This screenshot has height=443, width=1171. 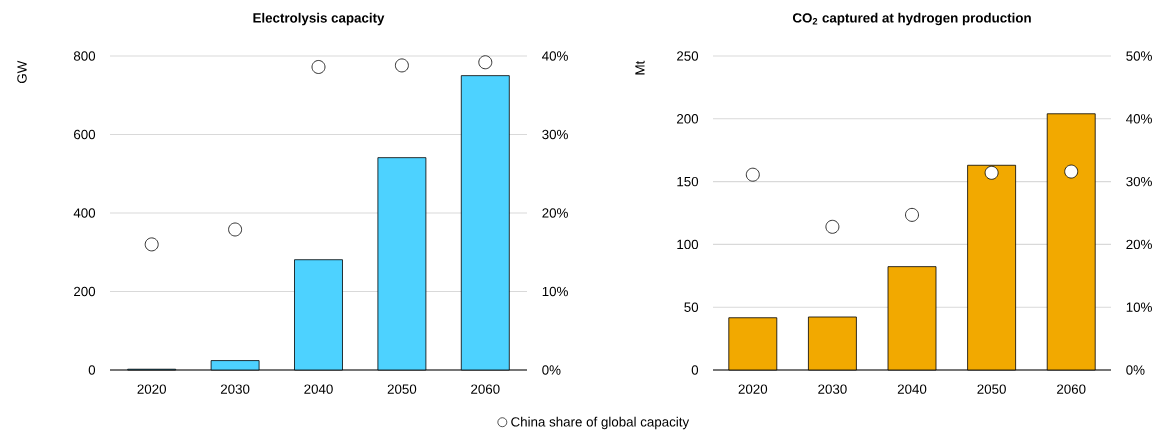 I want to click on y-tick-label: 150, so click(x=688, y=181).